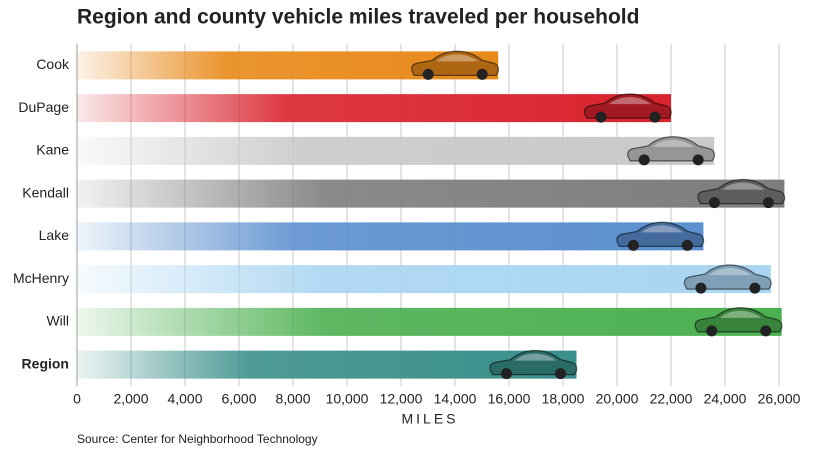 This screenshot has width=817, height=452. What do you see at coordinates (563, 399) in the screenshot?
I see `x-tick-label: 18,000` at bounding box center [563, 399].